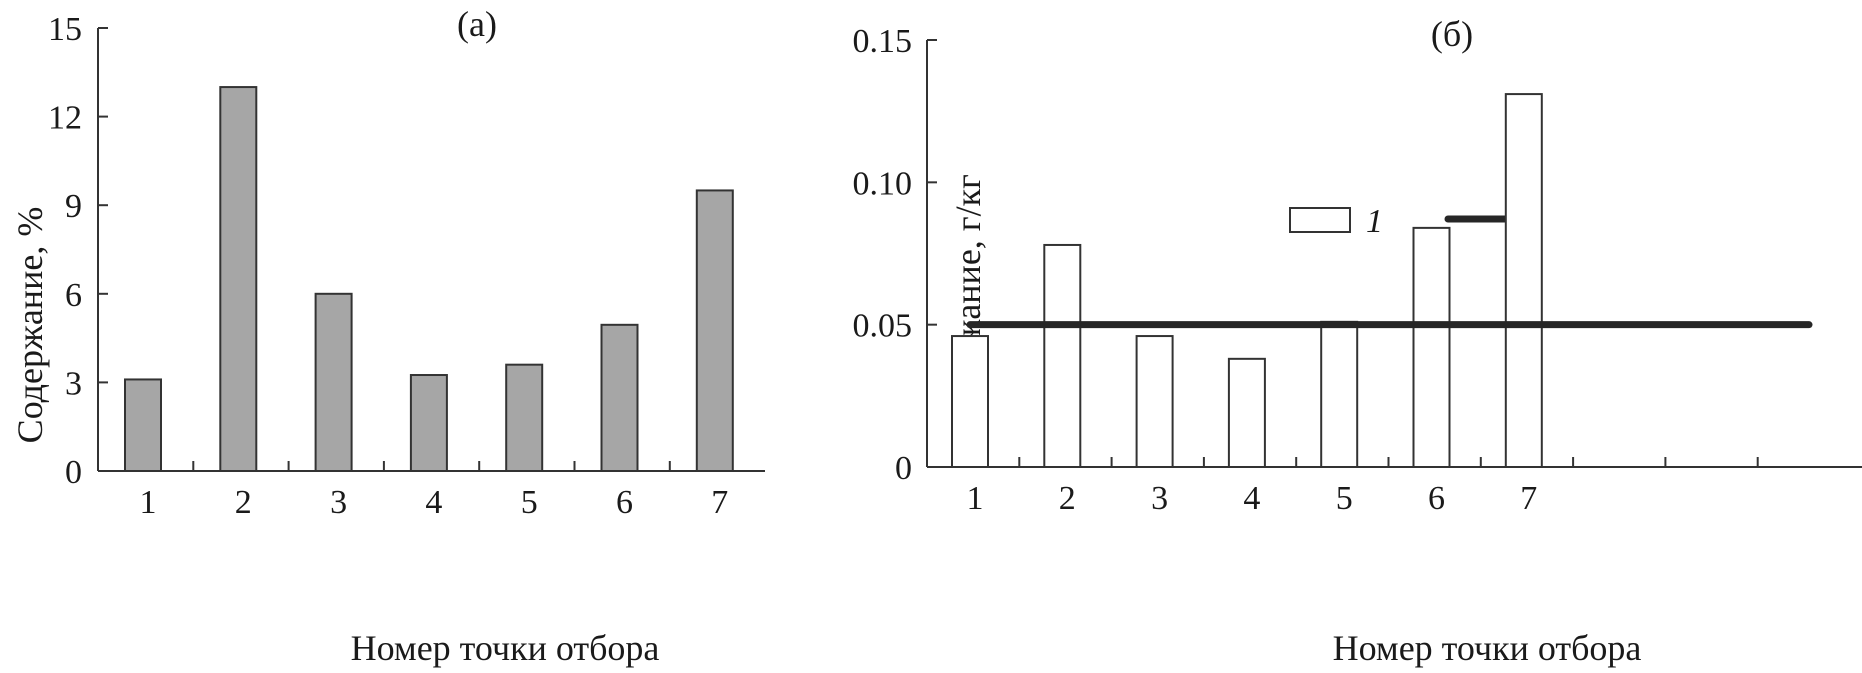 The image size is (1862, 673). I want to click on y-tick-label: 9, so click(73, 206).